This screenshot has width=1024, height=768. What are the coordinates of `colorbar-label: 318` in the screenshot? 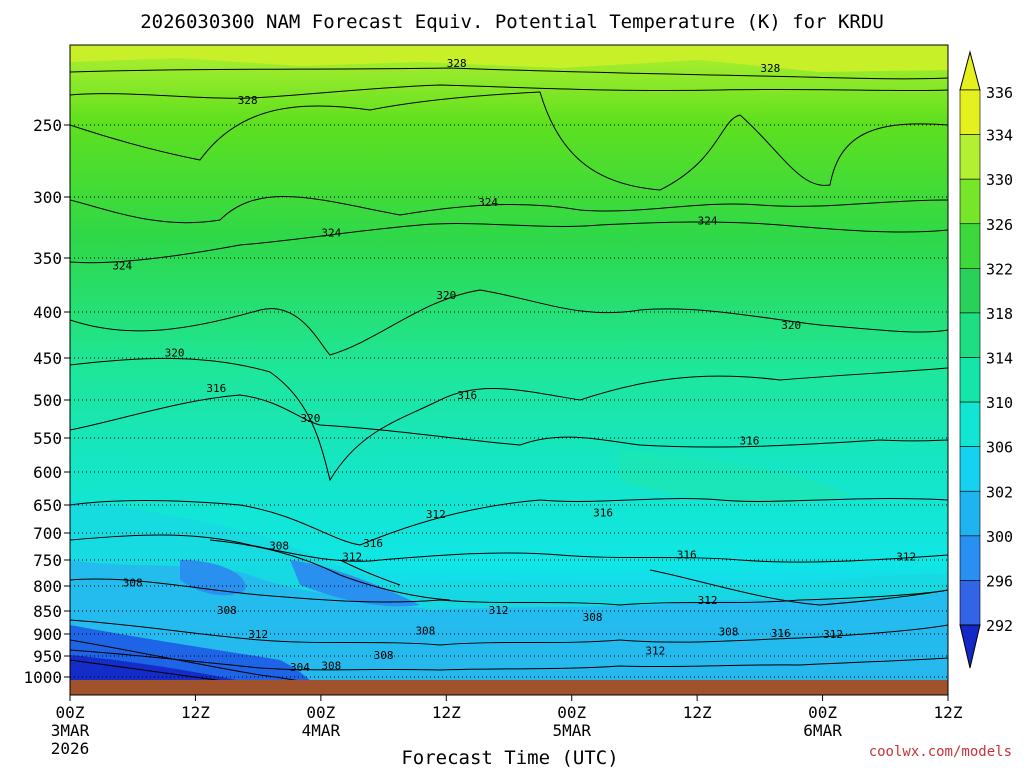 It's located at (999, 314).